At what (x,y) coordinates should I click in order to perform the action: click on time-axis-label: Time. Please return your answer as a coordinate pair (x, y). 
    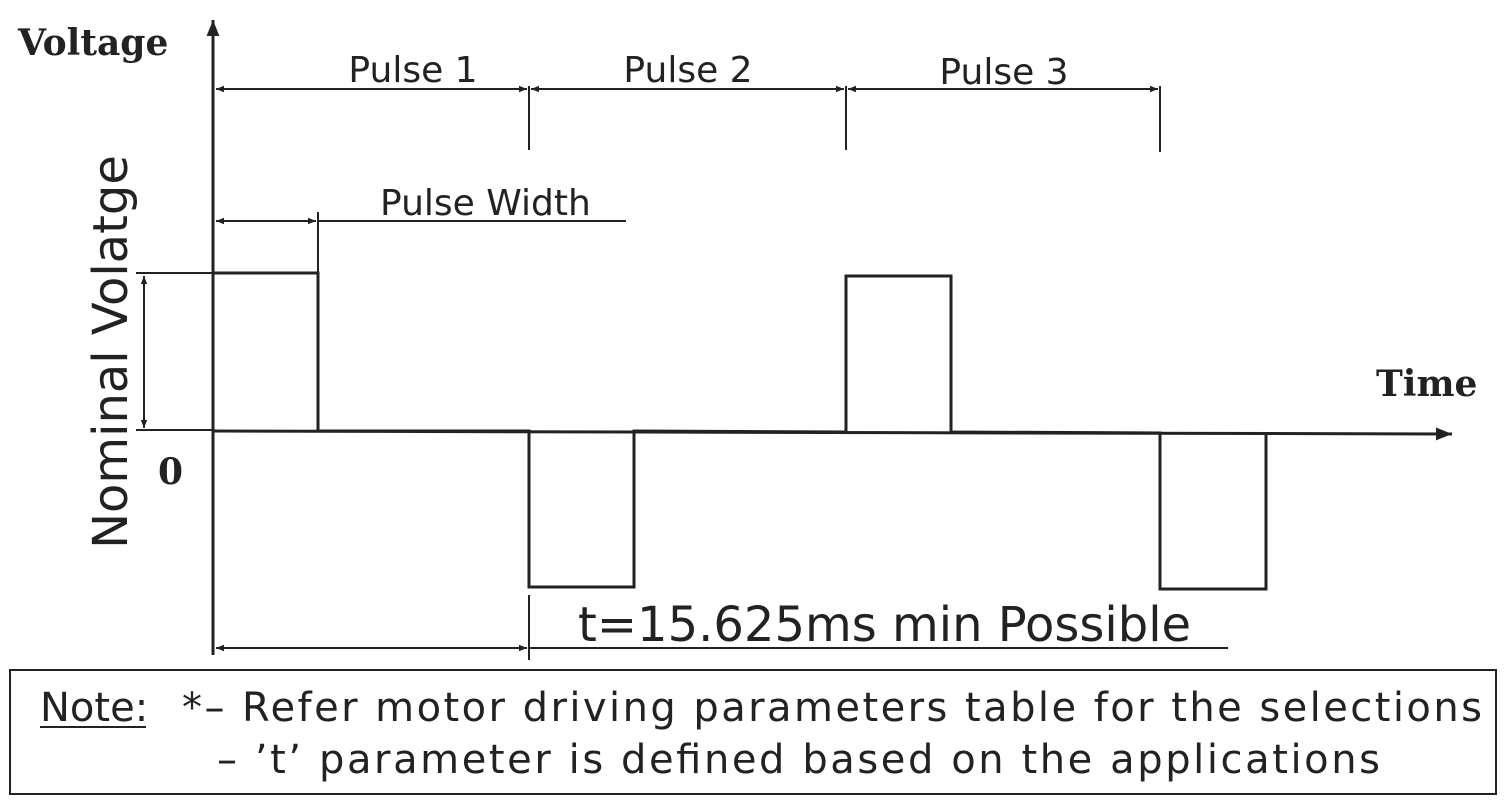
    Looking at the image, I should click on (1426, 384).